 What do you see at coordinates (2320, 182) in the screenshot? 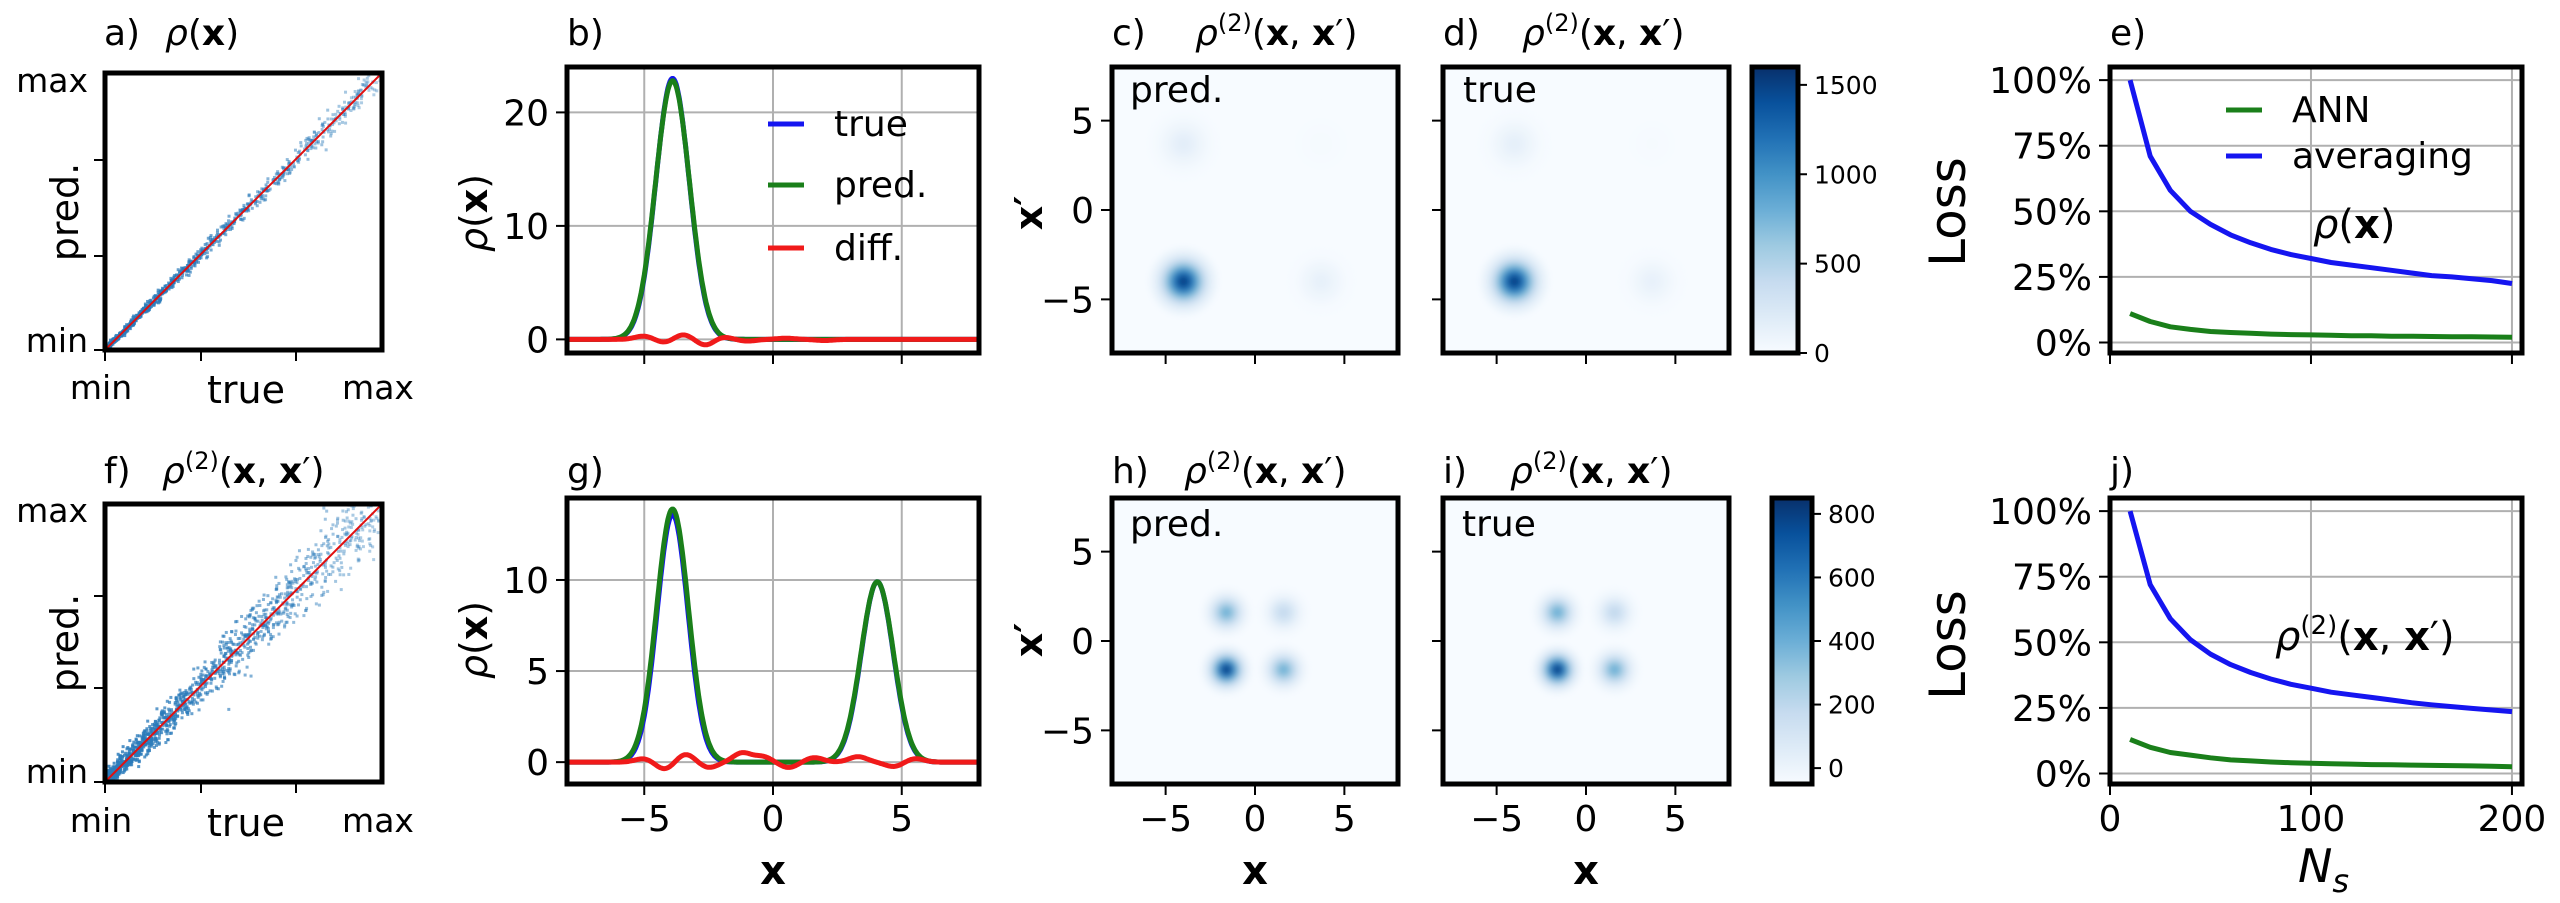
I see `series-line-averaging` at bounding box center [2320, 182].